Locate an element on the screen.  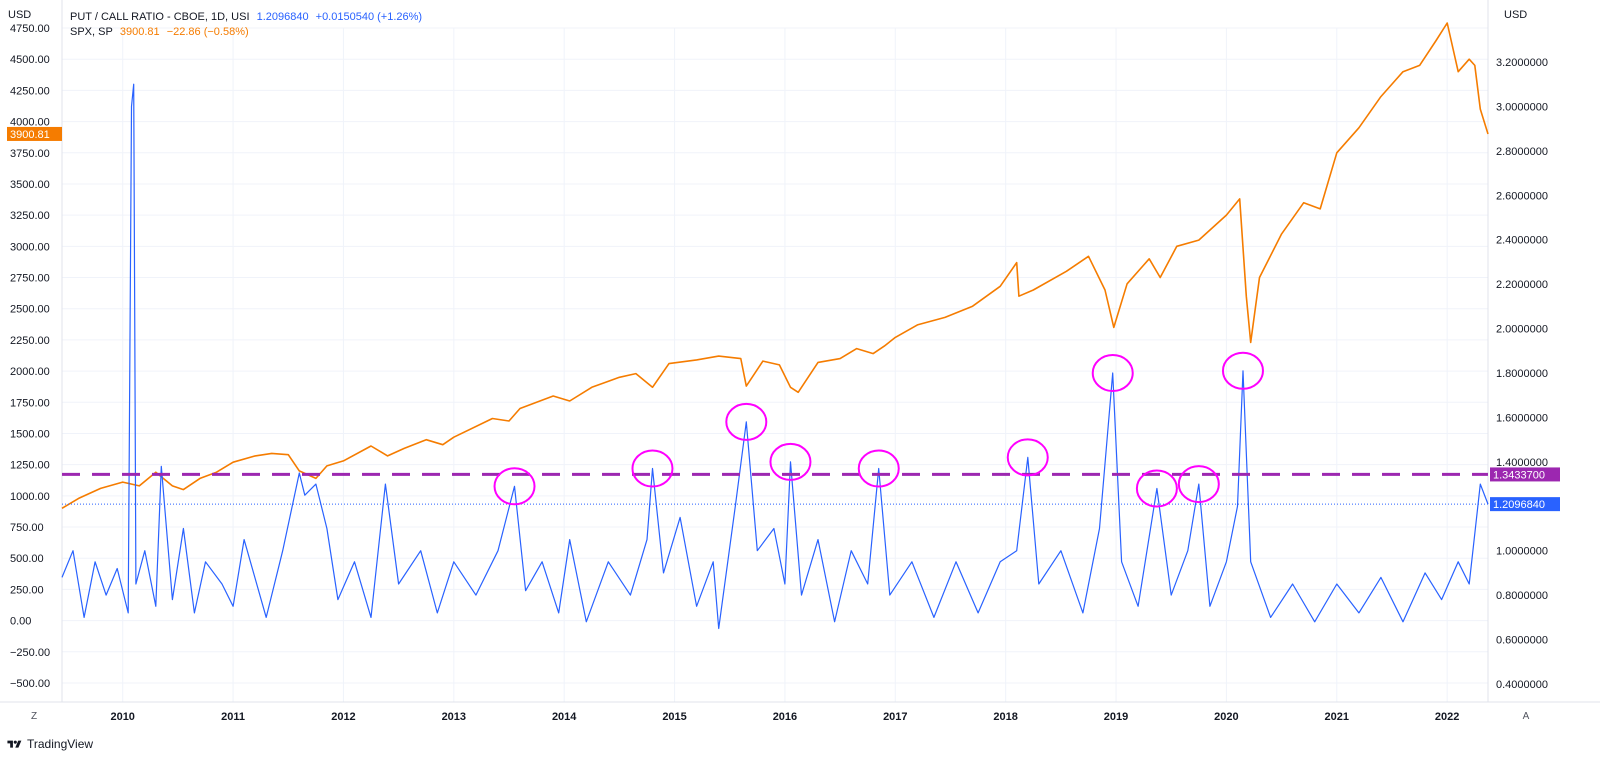
left-tick-label: 4750.00 is located at coordinates (30, 29).